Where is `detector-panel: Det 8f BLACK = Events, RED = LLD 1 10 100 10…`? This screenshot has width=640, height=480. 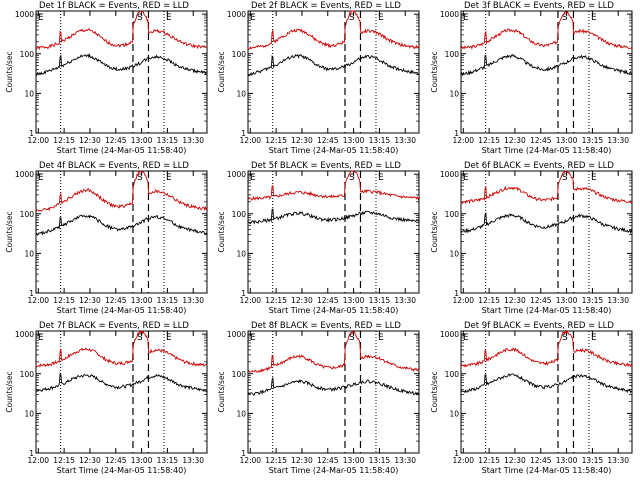
detector-panel: Det 8f BLACK = Events, RED = LLD 1 10 100 10… is located at coordinates (318, 398).